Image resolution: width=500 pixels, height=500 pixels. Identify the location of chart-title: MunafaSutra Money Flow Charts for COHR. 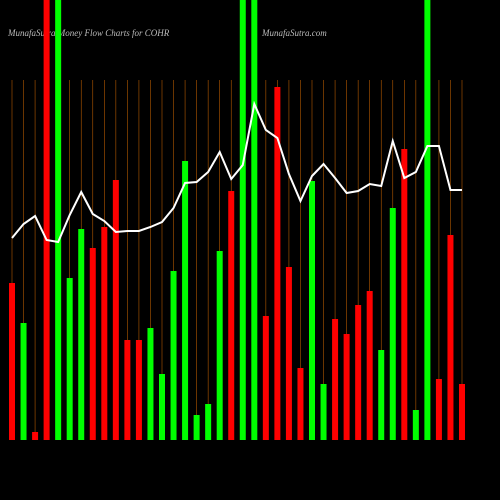
(88, 33).